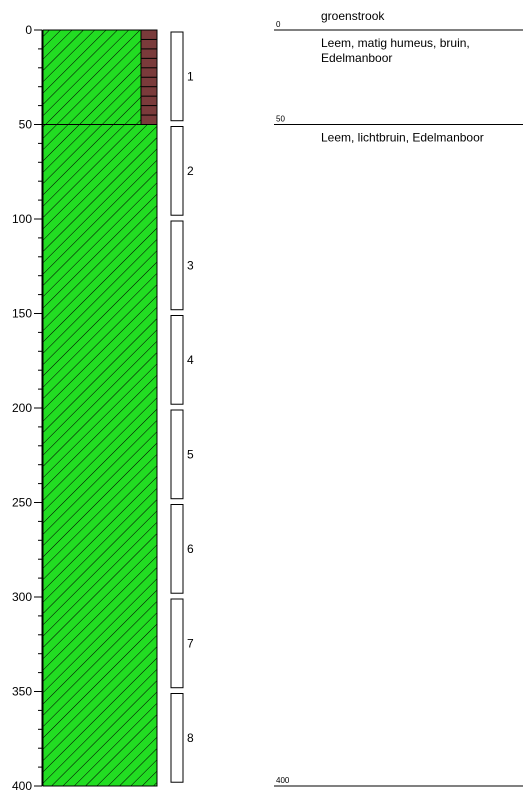 The width and height of the screenshot is (523, 792). I want to click on sample-intervals: 1 2 3 4 5 6 7 8, so click(182, 407).